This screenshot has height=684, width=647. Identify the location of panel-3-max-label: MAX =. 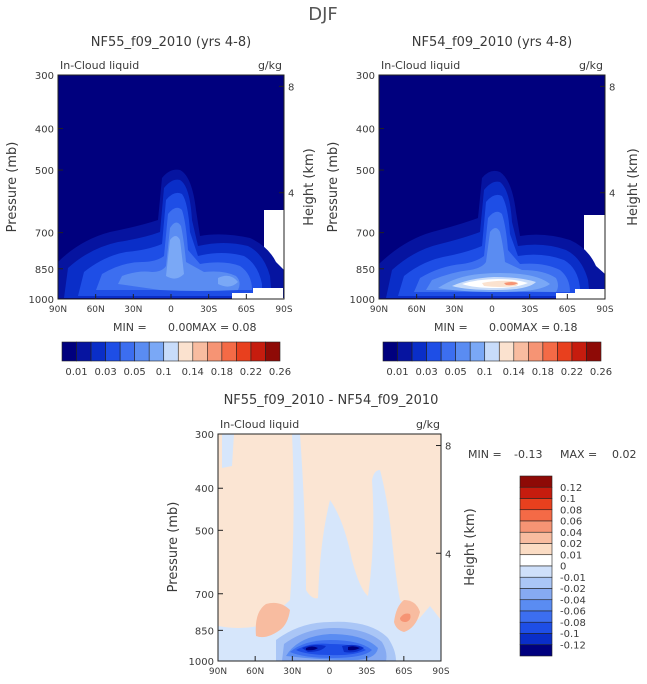
(578, 454).